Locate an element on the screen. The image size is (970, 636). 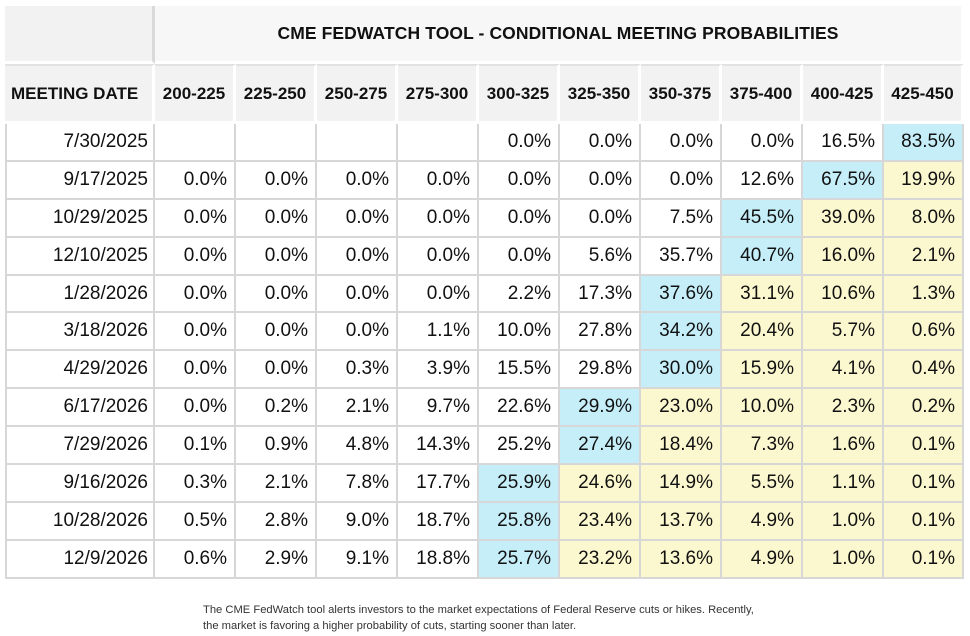
probability-cell: 23.2% is located at coordinates (600, 559).